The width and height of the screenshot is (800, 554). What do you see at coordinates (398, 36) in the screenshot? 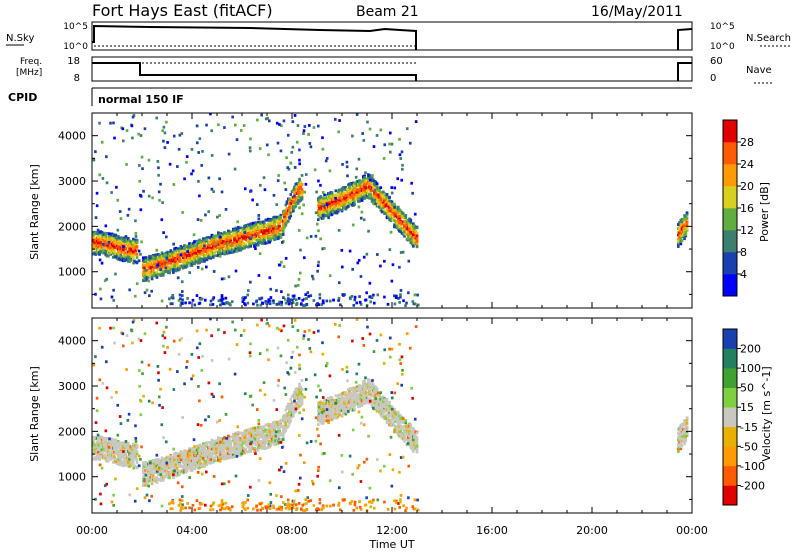
I see `nsky-panel: N.Sky 10^5 10^0 10^5 10^0 N.Search` at bounding box center [398, 36].